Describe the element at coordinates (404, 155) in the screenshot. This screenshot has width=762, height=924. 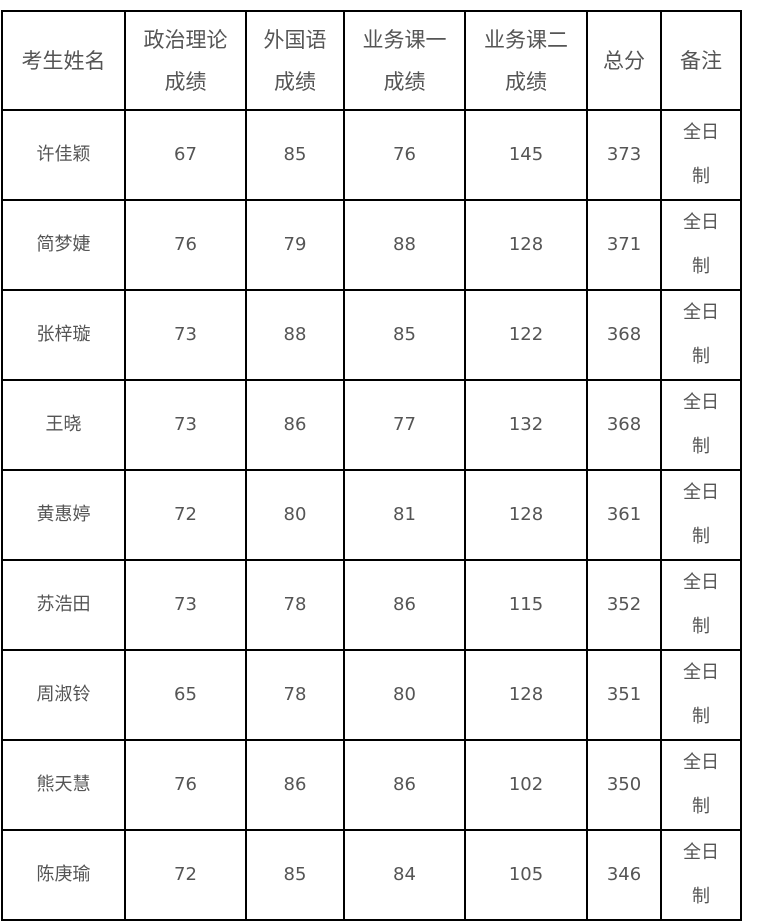
I see `cell-subject-one: 76` at that location.